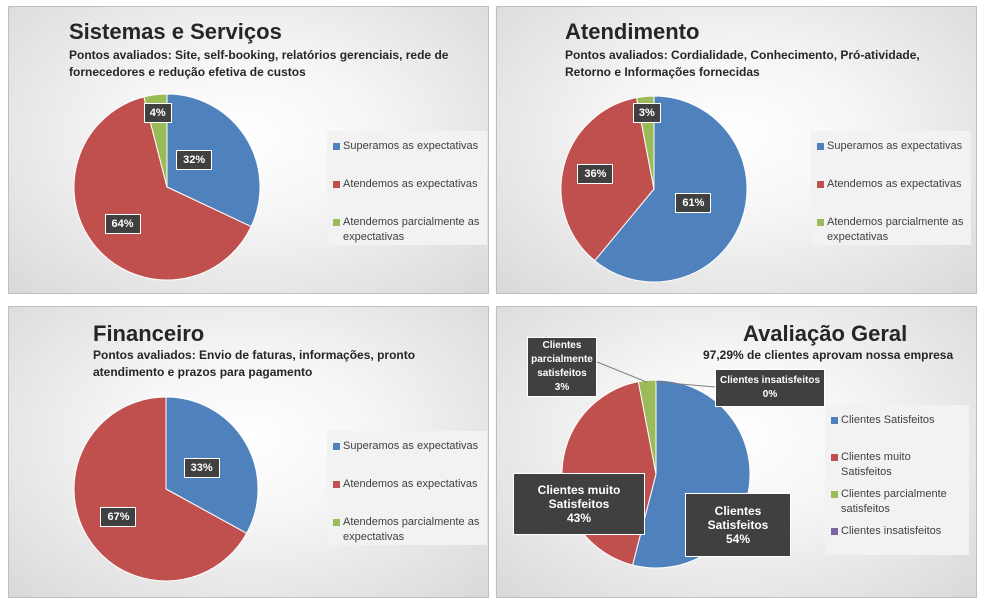 The height and width of the screenshot is (604, 984). What do you see at coordinates (888, 420) in the screenshot?
I see `legend-label: Clientes Satisfeitos` at bounding box center [888, 420].